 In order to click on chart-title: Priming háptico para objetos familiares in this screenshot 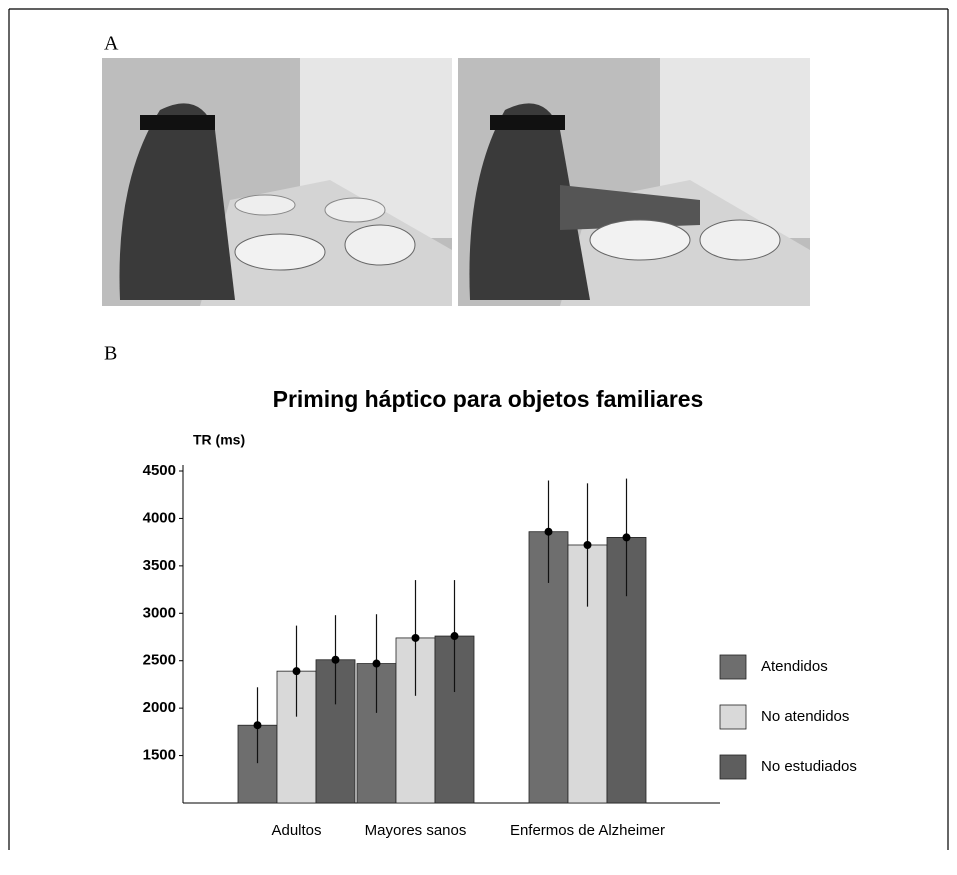, I will do `click(488, 399)`.